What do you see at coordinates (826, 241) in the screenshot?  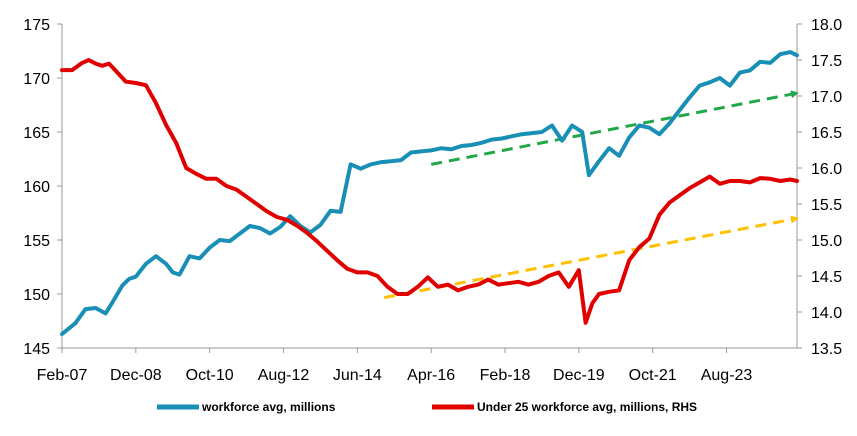 I see `right-tick-label: 15.0` at bounding box center [826, 241].